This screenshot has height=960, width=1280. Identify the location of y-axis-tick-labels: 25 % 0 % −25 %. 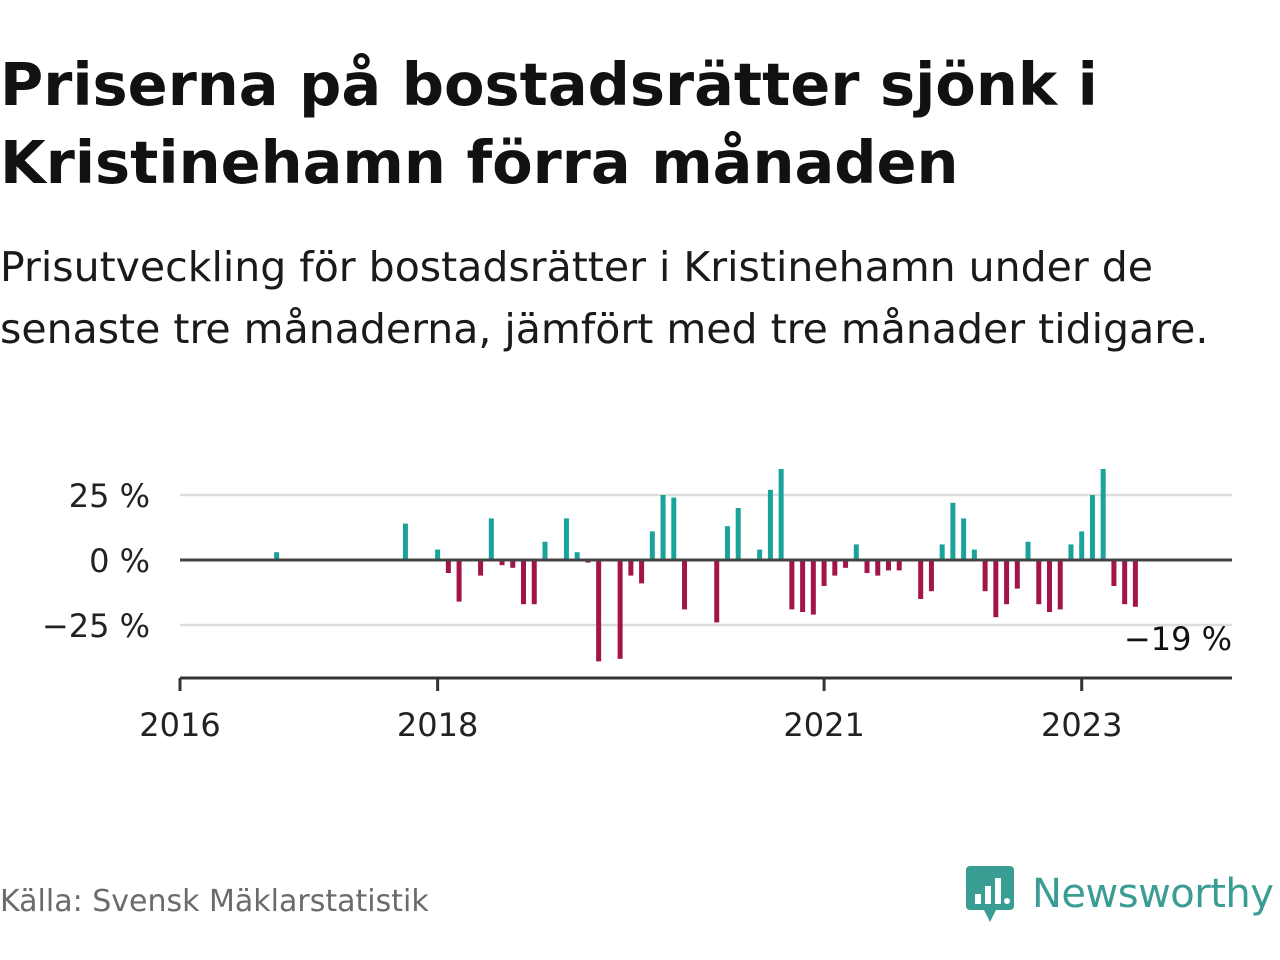
(96, 561).